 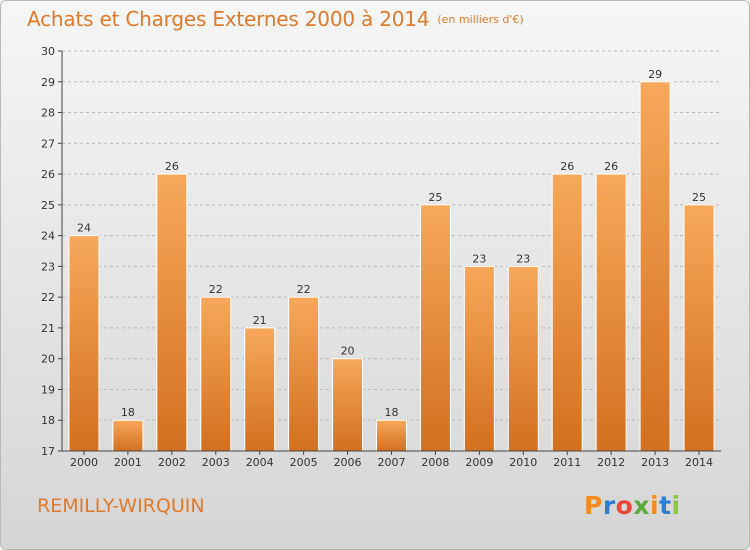 What do you see at coordinates (48, 236) in the screenshot?
I see `y-tick-label: 24` at bounding box center [48, 236].